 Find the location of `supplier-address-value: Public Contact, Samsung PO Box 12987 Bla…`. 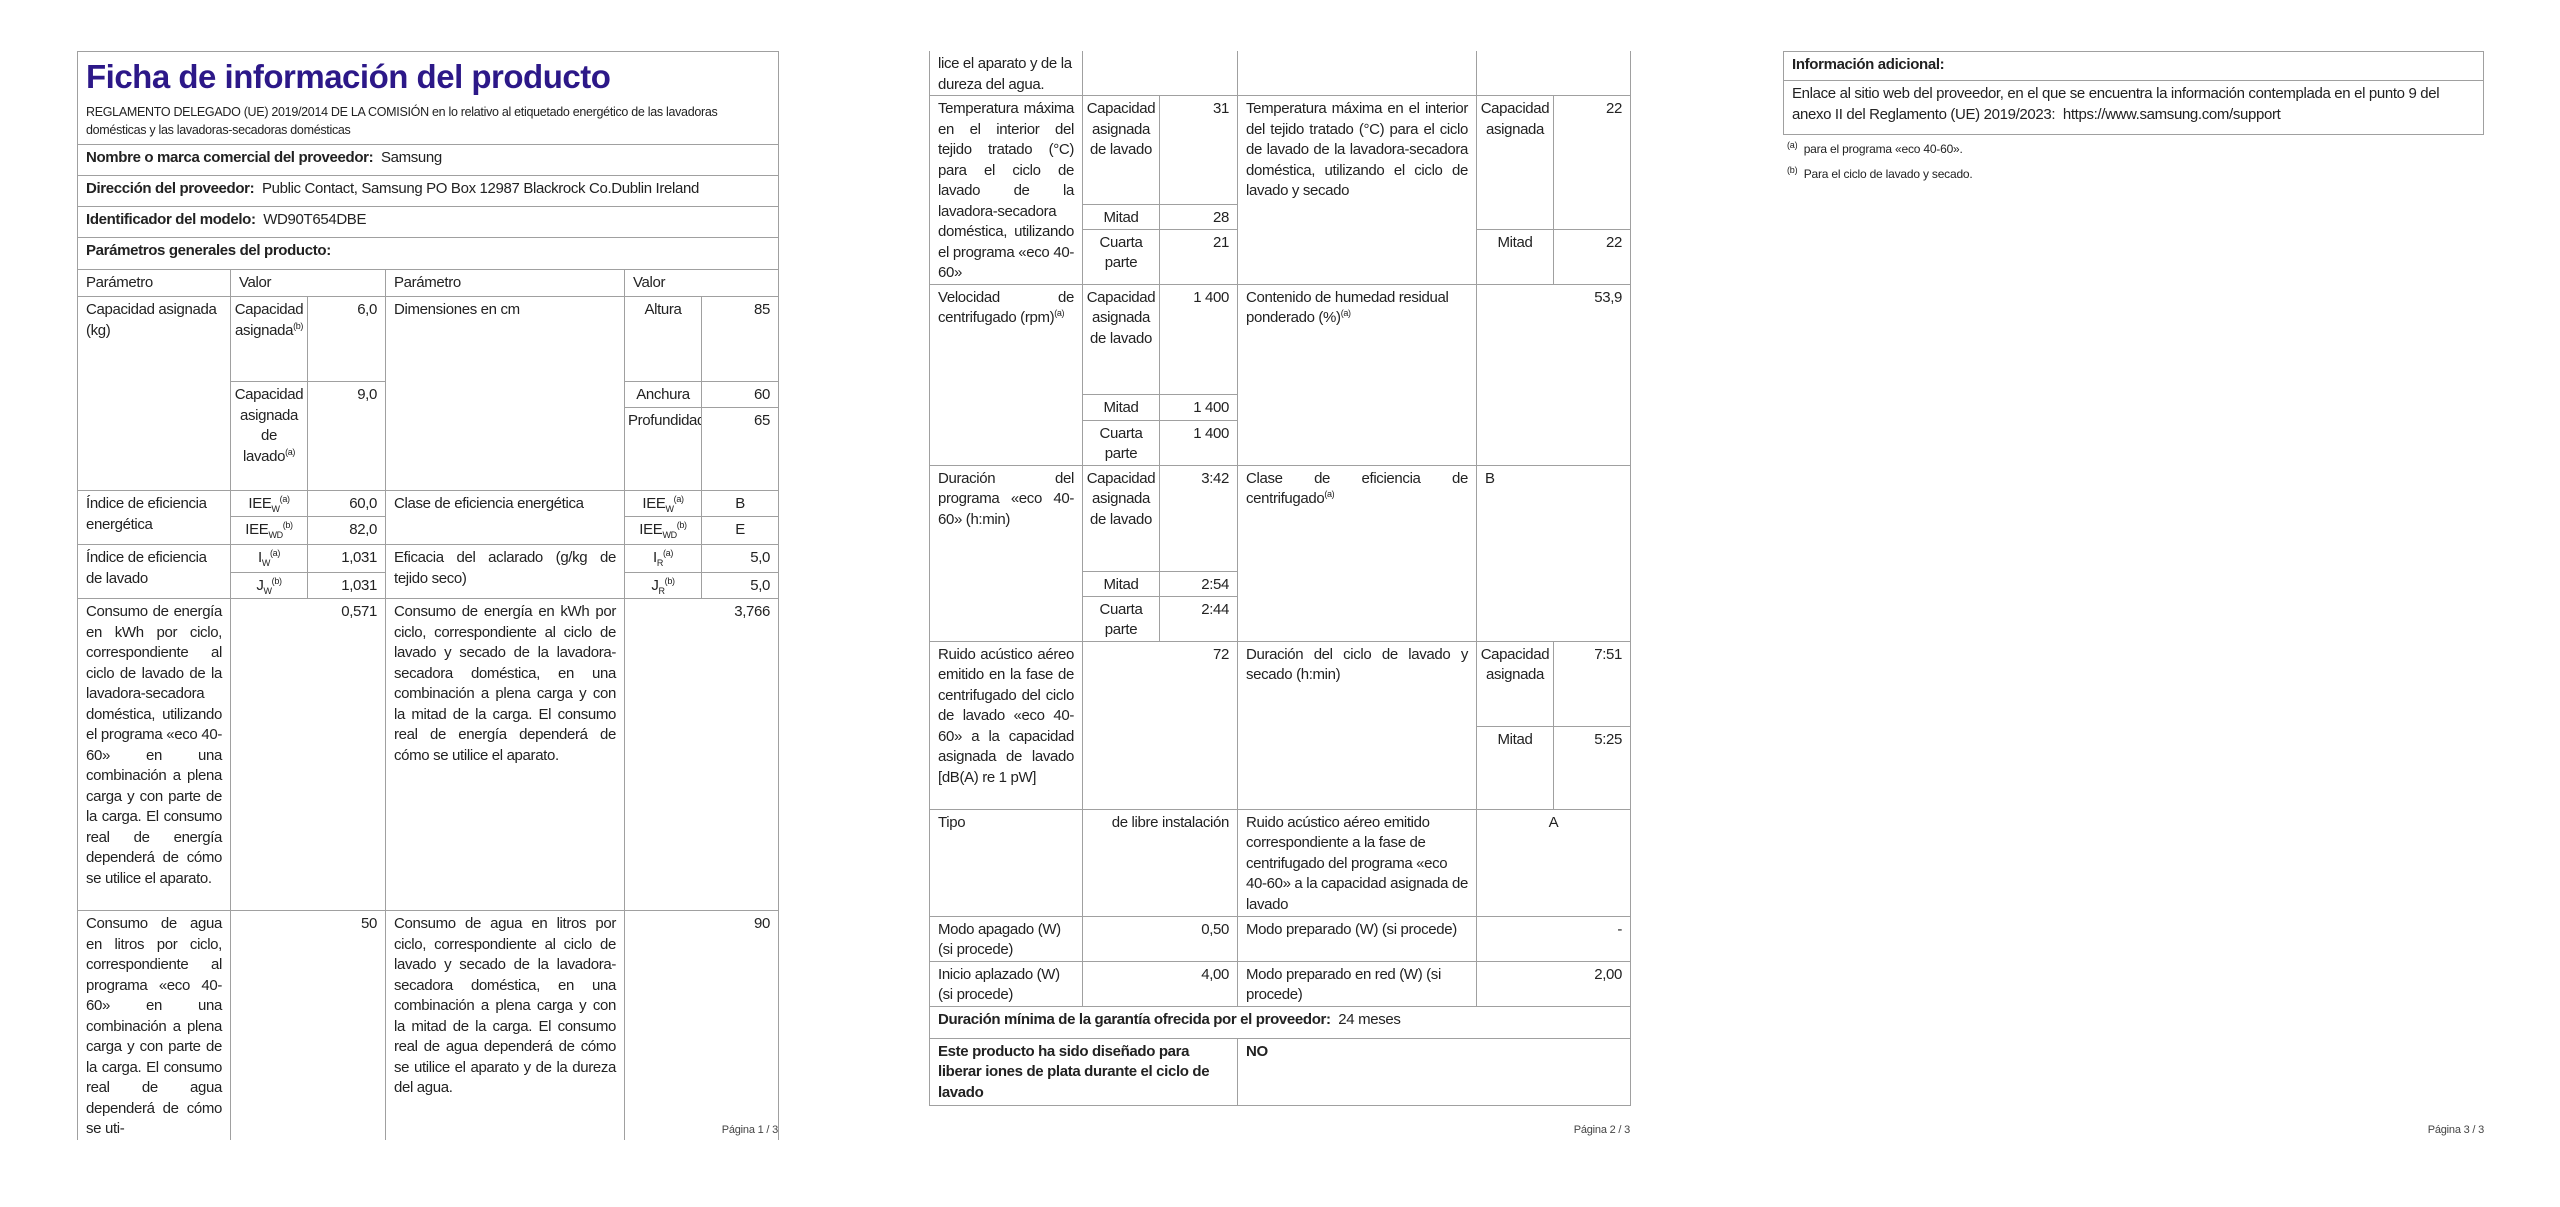

supplier-address-value: Public Contact, Samsung PO Box 12987 Bla… is located at coordinates (480, 188).